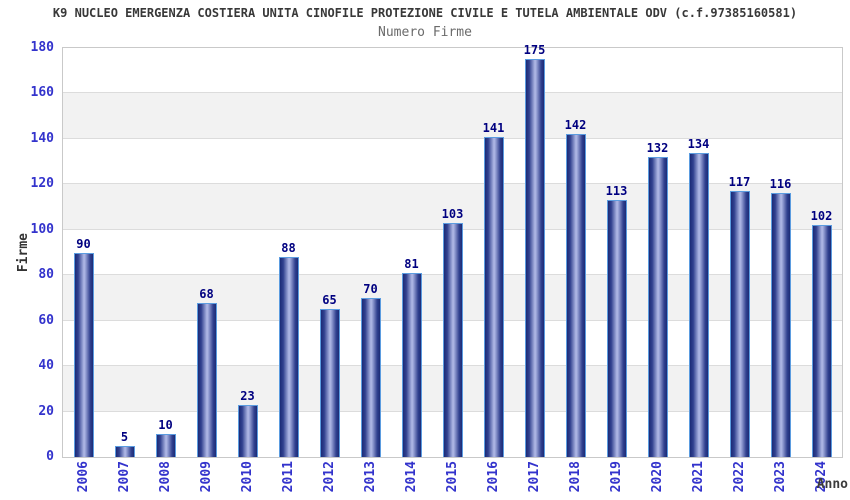 The width and height of the screenshot is (850, 500). Describe the element at coordinates (739, 477) in the screenshot. I see `x-tick-label: 2022` at that location.